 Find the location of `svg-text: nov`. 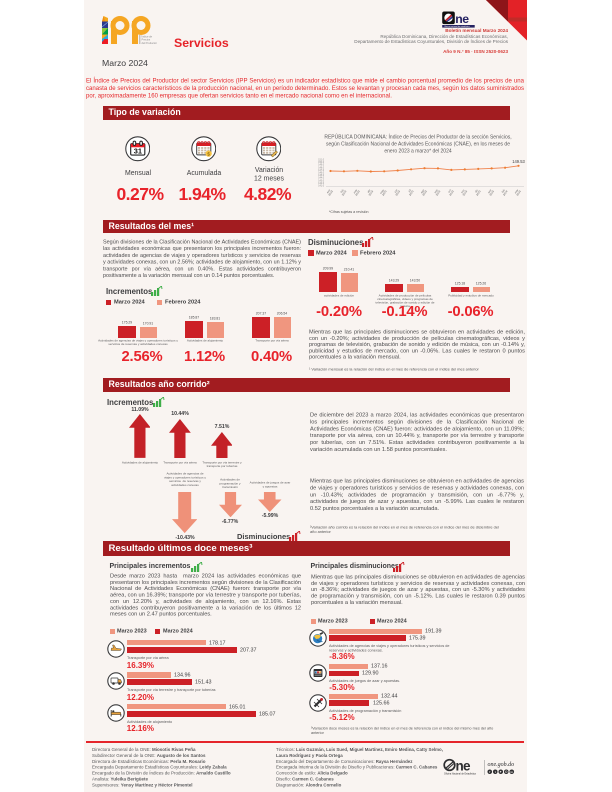

svg-text: nov is located at coordinates (463, 191).